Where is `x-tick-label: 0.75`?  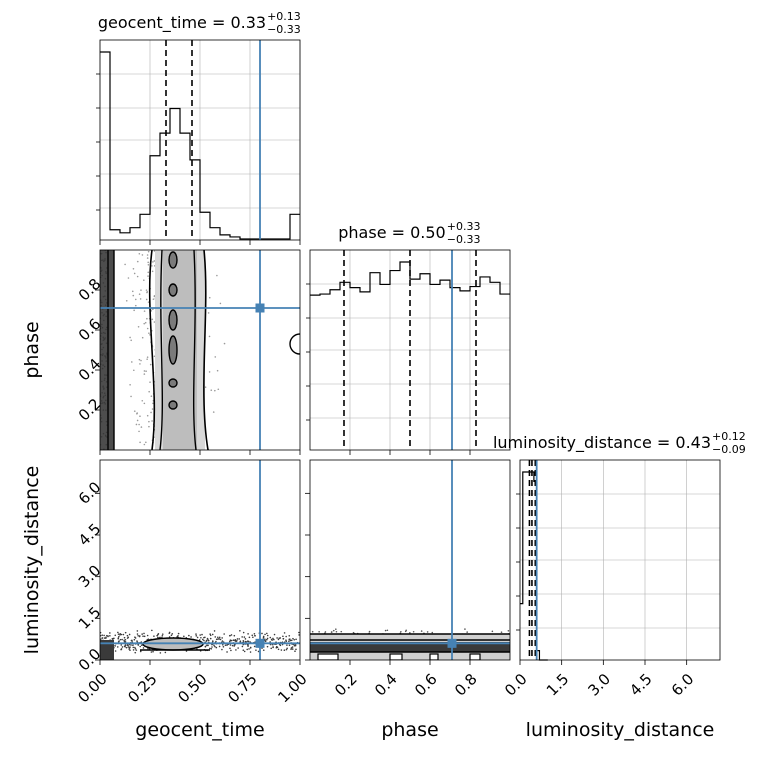
x-tick-label: 0.75 is located at coordinates (242, 688).